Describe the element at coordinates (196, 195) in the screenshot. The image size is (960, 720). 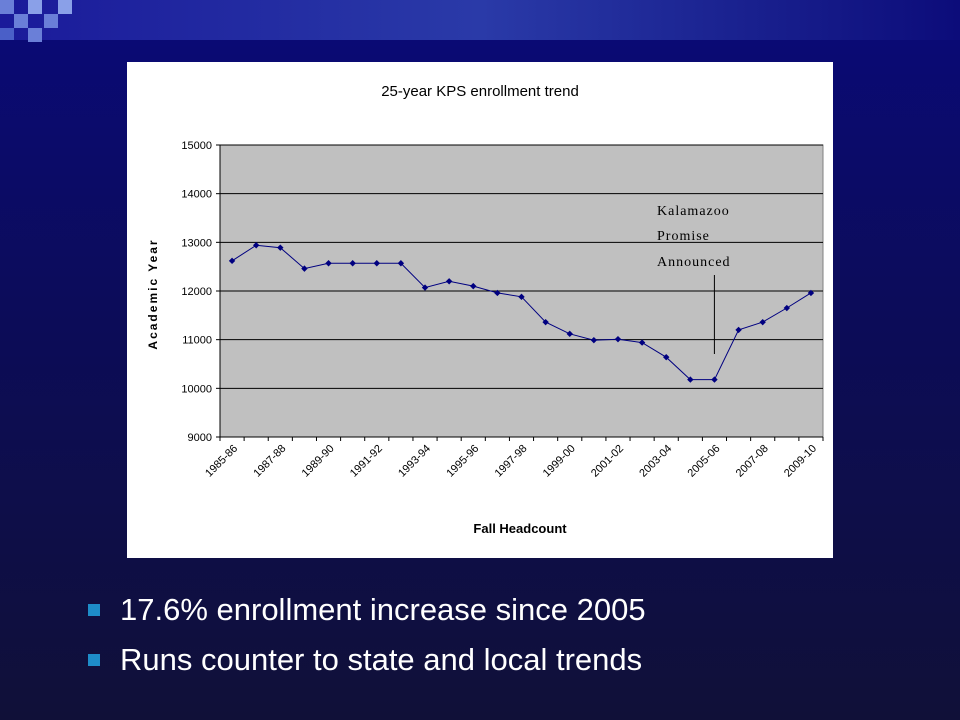
I see `y-tick-label: 14000` at that location.